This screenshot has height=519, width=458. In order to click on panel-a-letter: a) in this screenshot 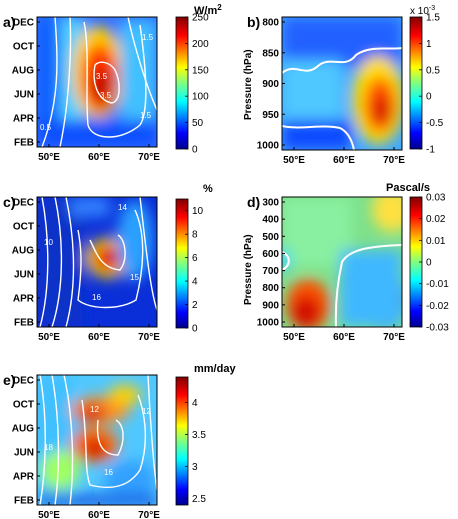, I will do `click(9, 22)`.